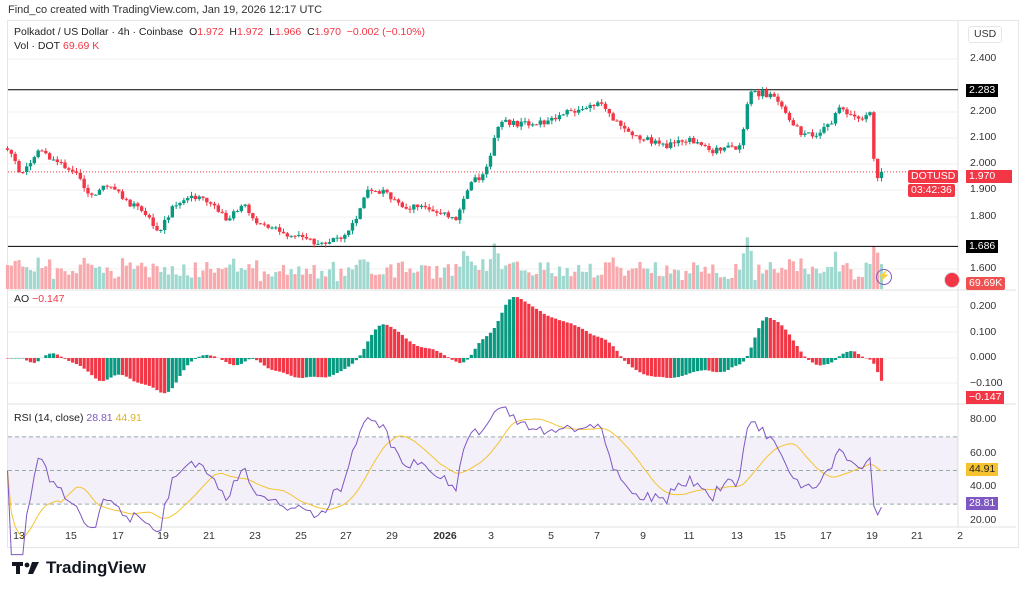 Image resolution: width=1024 pixels, height=590 pixels. What do you see at coordinates (209, 536) in the screenshot?
I see `date-axis-label: 21` at bounding box center [209, 536].